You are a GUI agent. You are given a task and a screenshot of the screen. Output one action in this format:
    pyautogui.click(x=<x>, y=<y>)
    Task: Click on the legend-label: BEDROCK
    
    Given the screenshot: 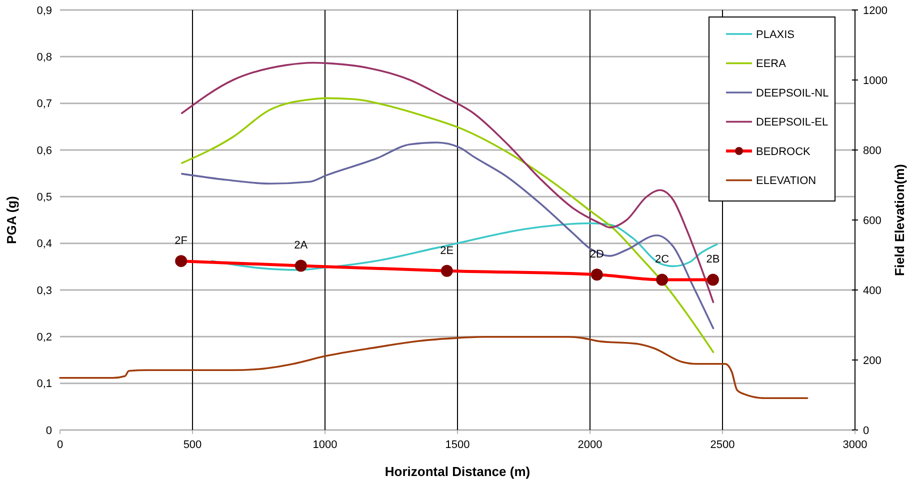 What is the action you would take?
    pyautogui.click(x=784, y=152)
    